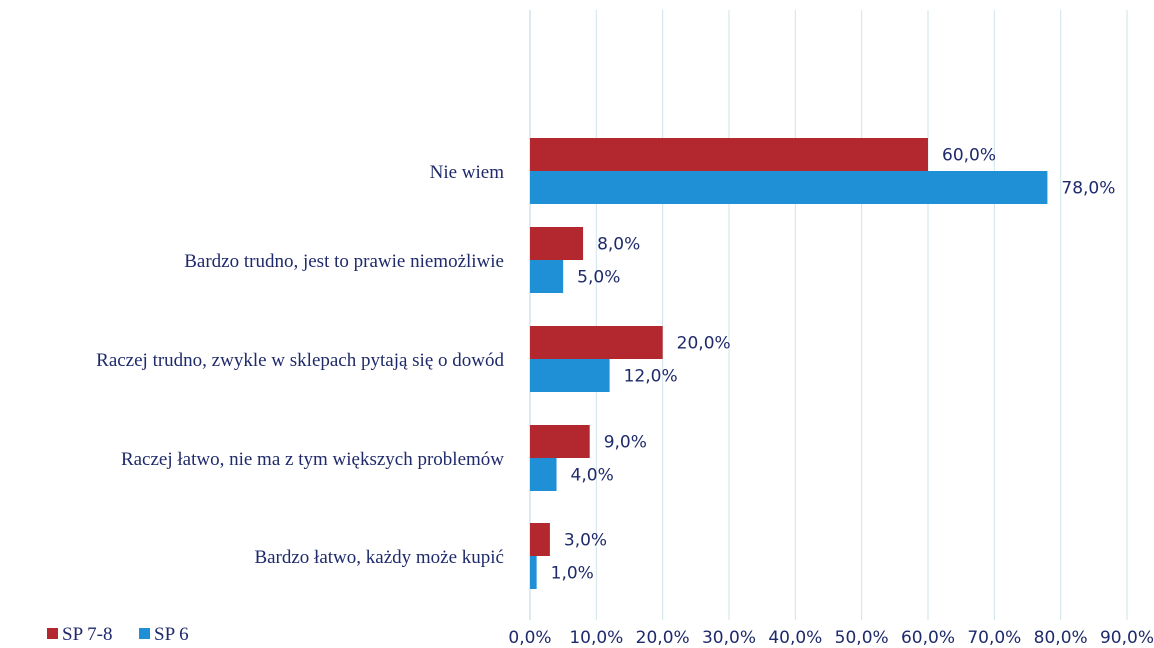  What do you see at coordinates (598, 278) in the screenshot?
I see `data-label: 5,0%` at bounding box center [598, 278].